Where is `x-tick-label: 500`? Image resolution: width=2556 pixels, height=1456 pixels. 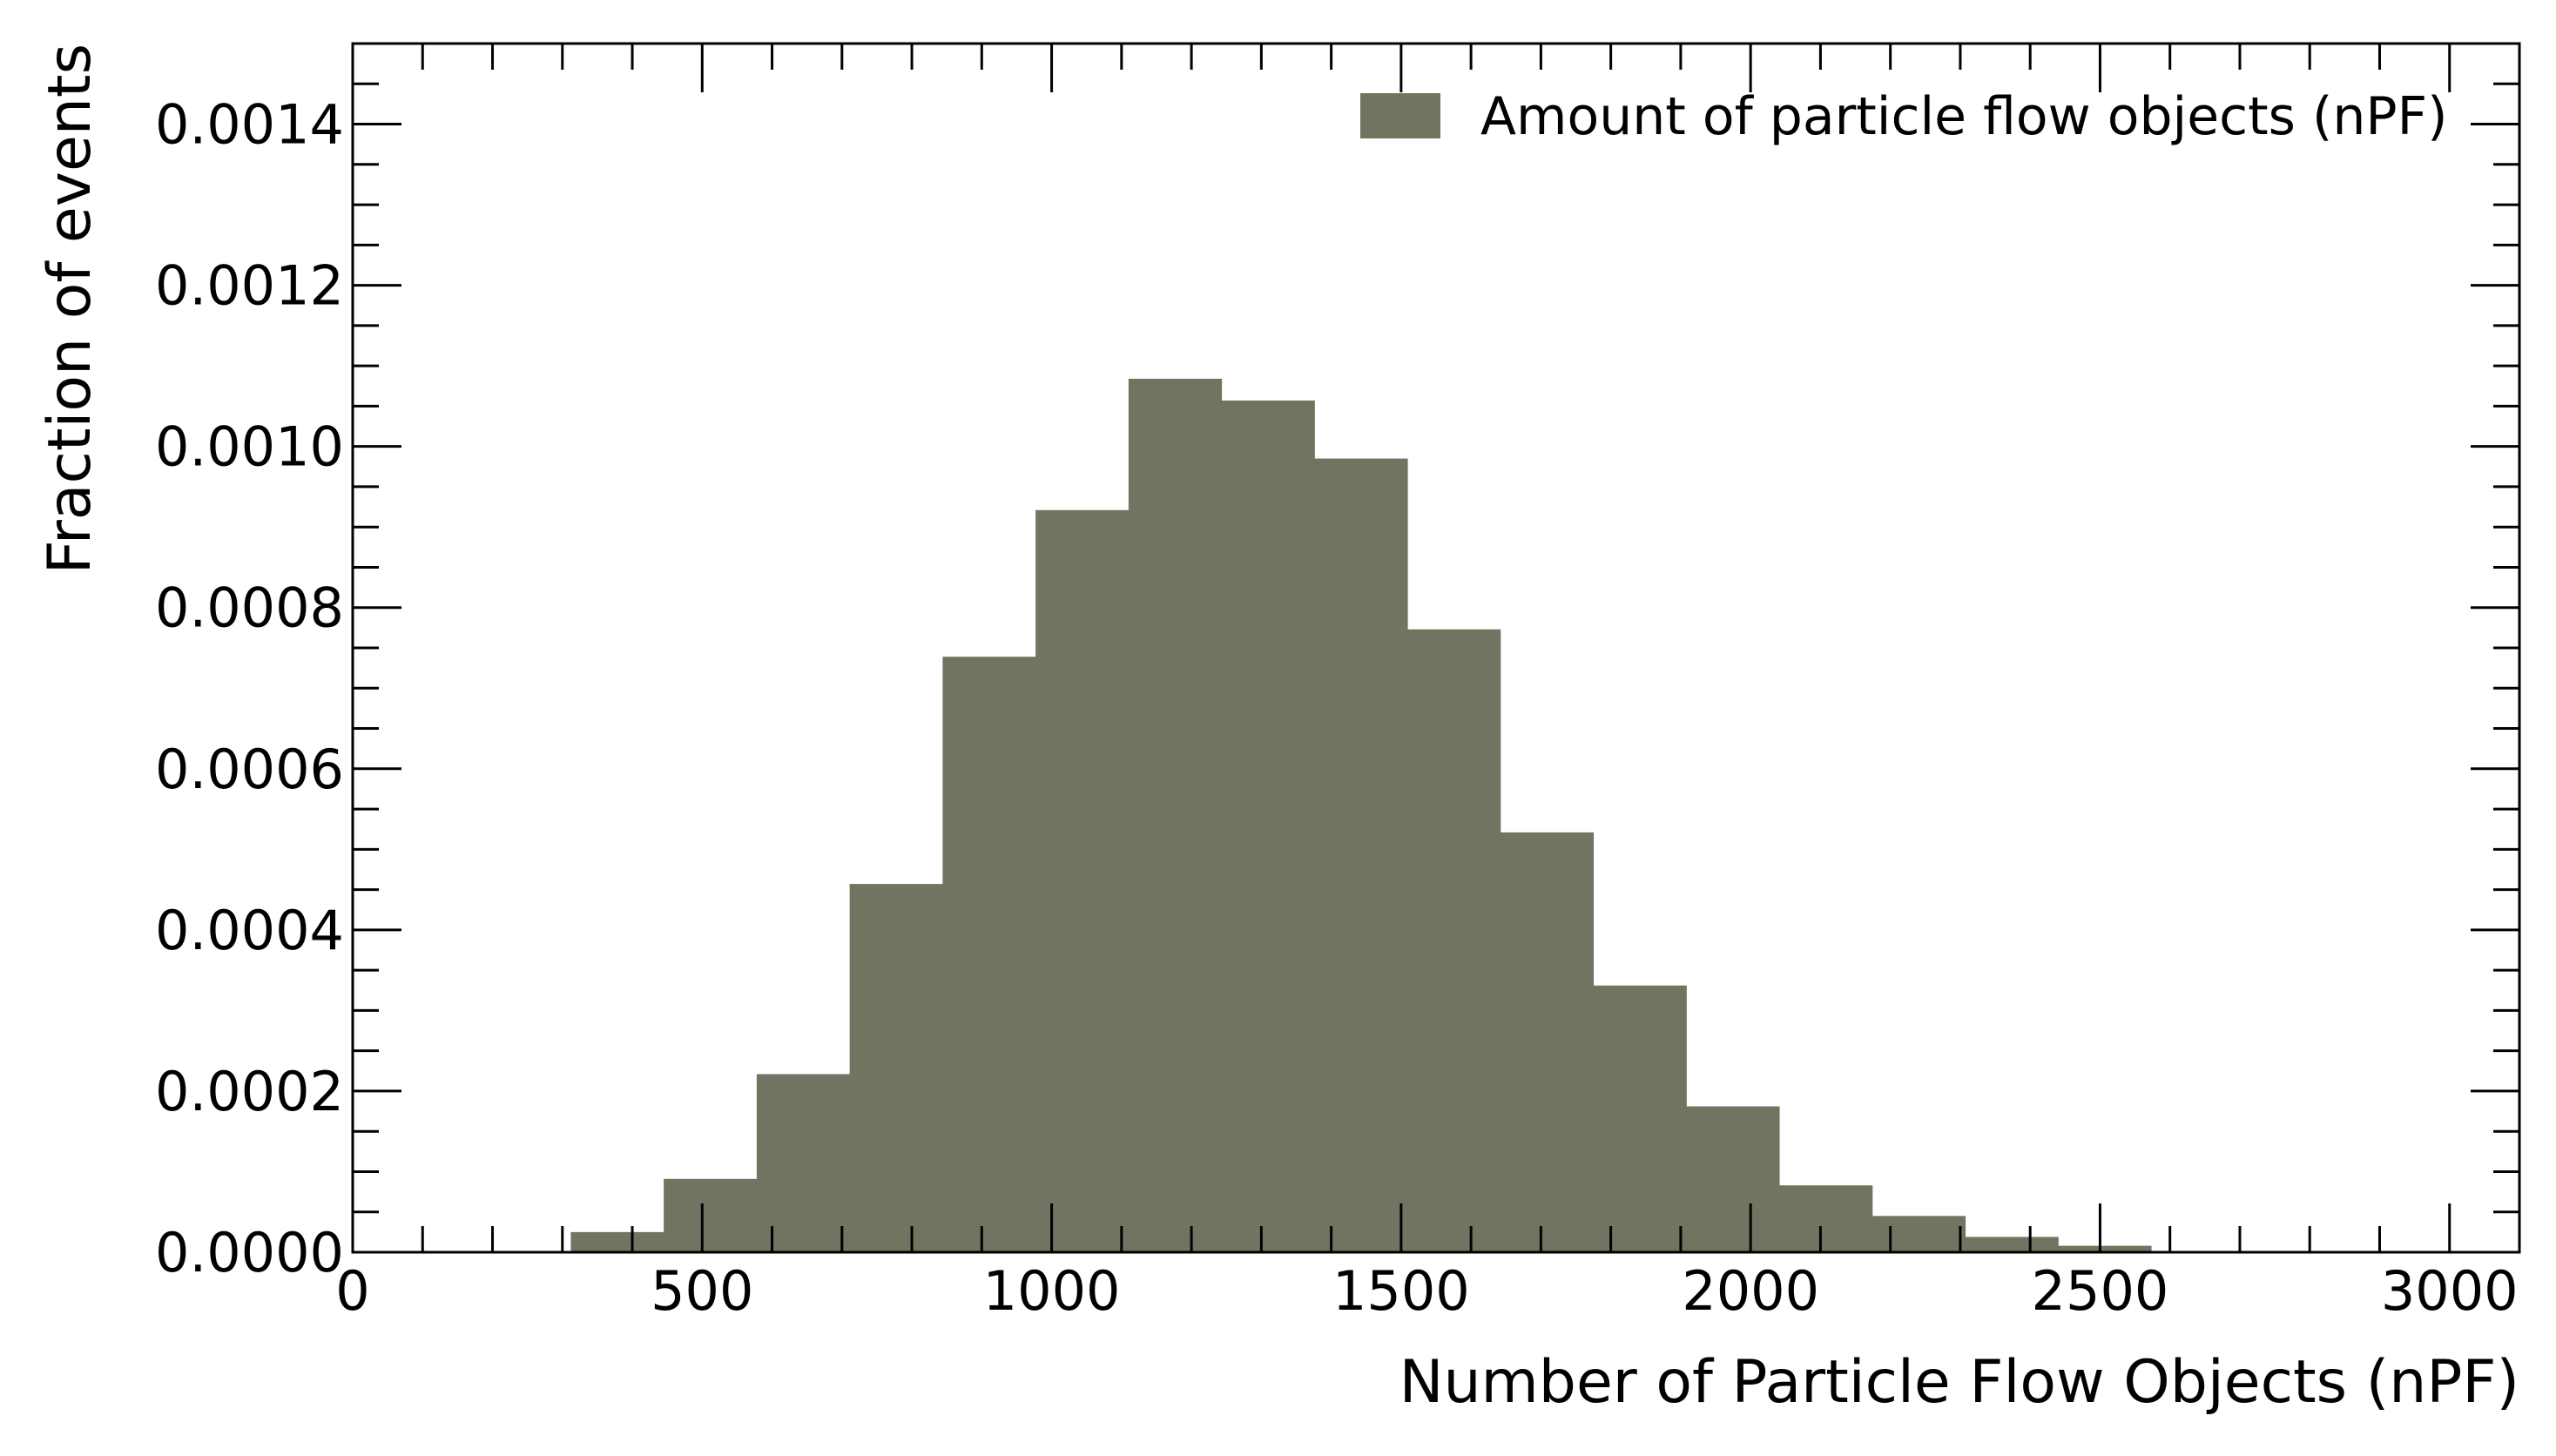
x-tick-label: 500 is located at coordinates (702, 1291).